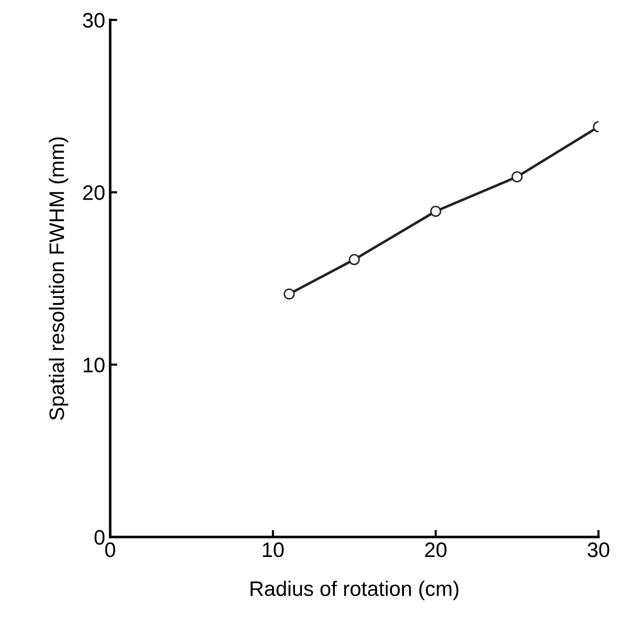 This screenshot has height=623, width=626. Describe the element at coordinates (273, 550) in the screenshot. I see `x-tick-label: 10` at that location.